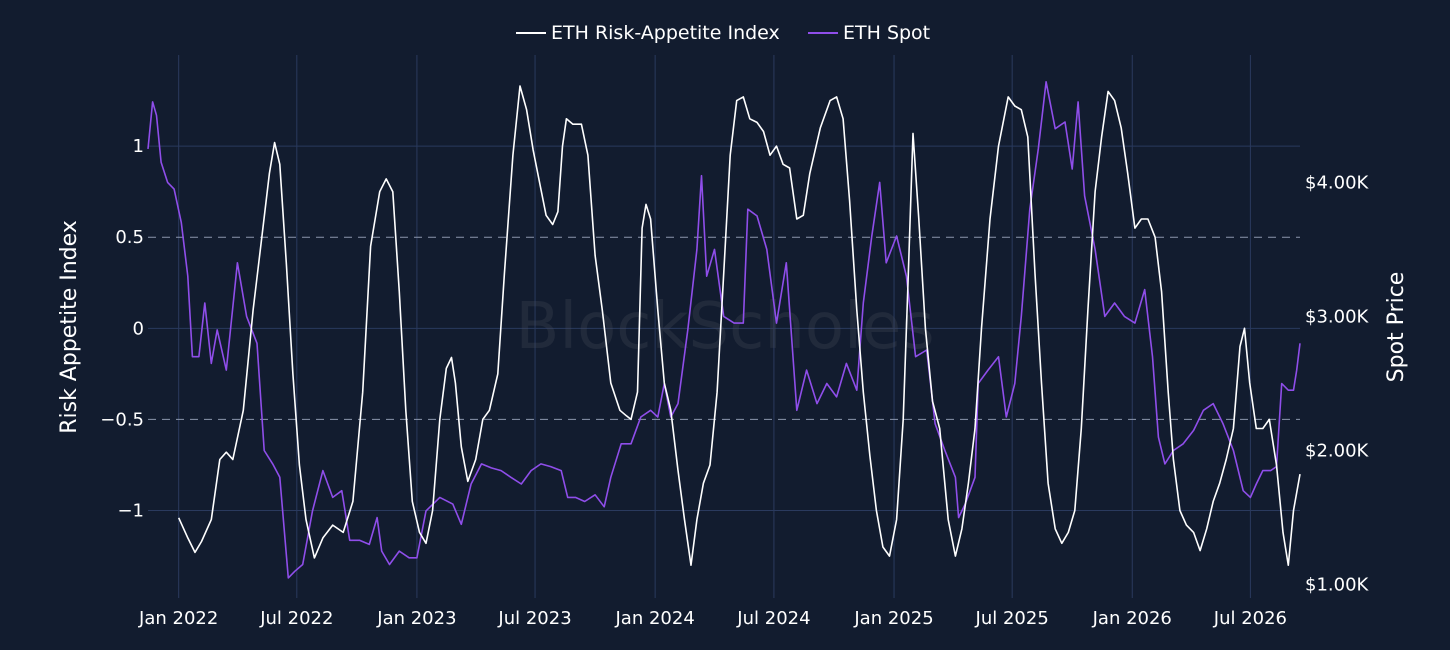 The height and width of the screenshot is (650, 1450). What do you see at coordinates (138, 146) in the screenshot?
I see `left-tick-label: 1` at bounding box center [138, 146].